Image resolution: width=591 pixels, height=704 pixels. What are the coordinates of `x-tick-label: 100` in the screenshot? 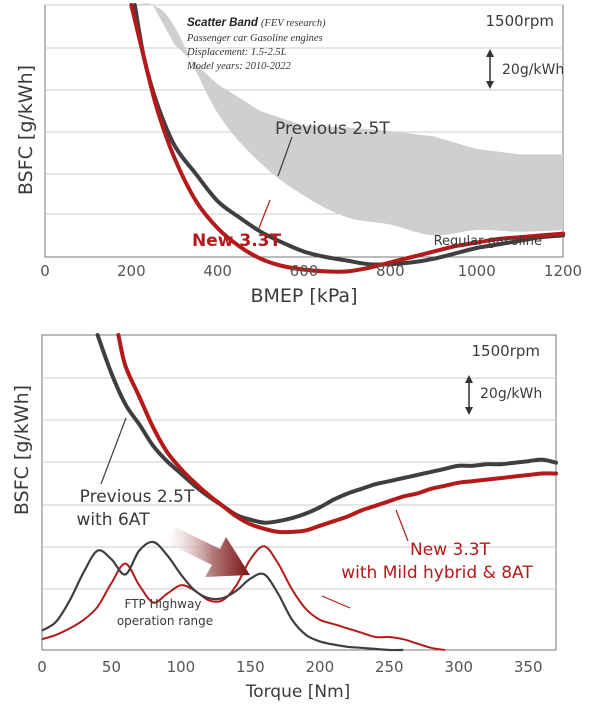 It's located at (181, 667).